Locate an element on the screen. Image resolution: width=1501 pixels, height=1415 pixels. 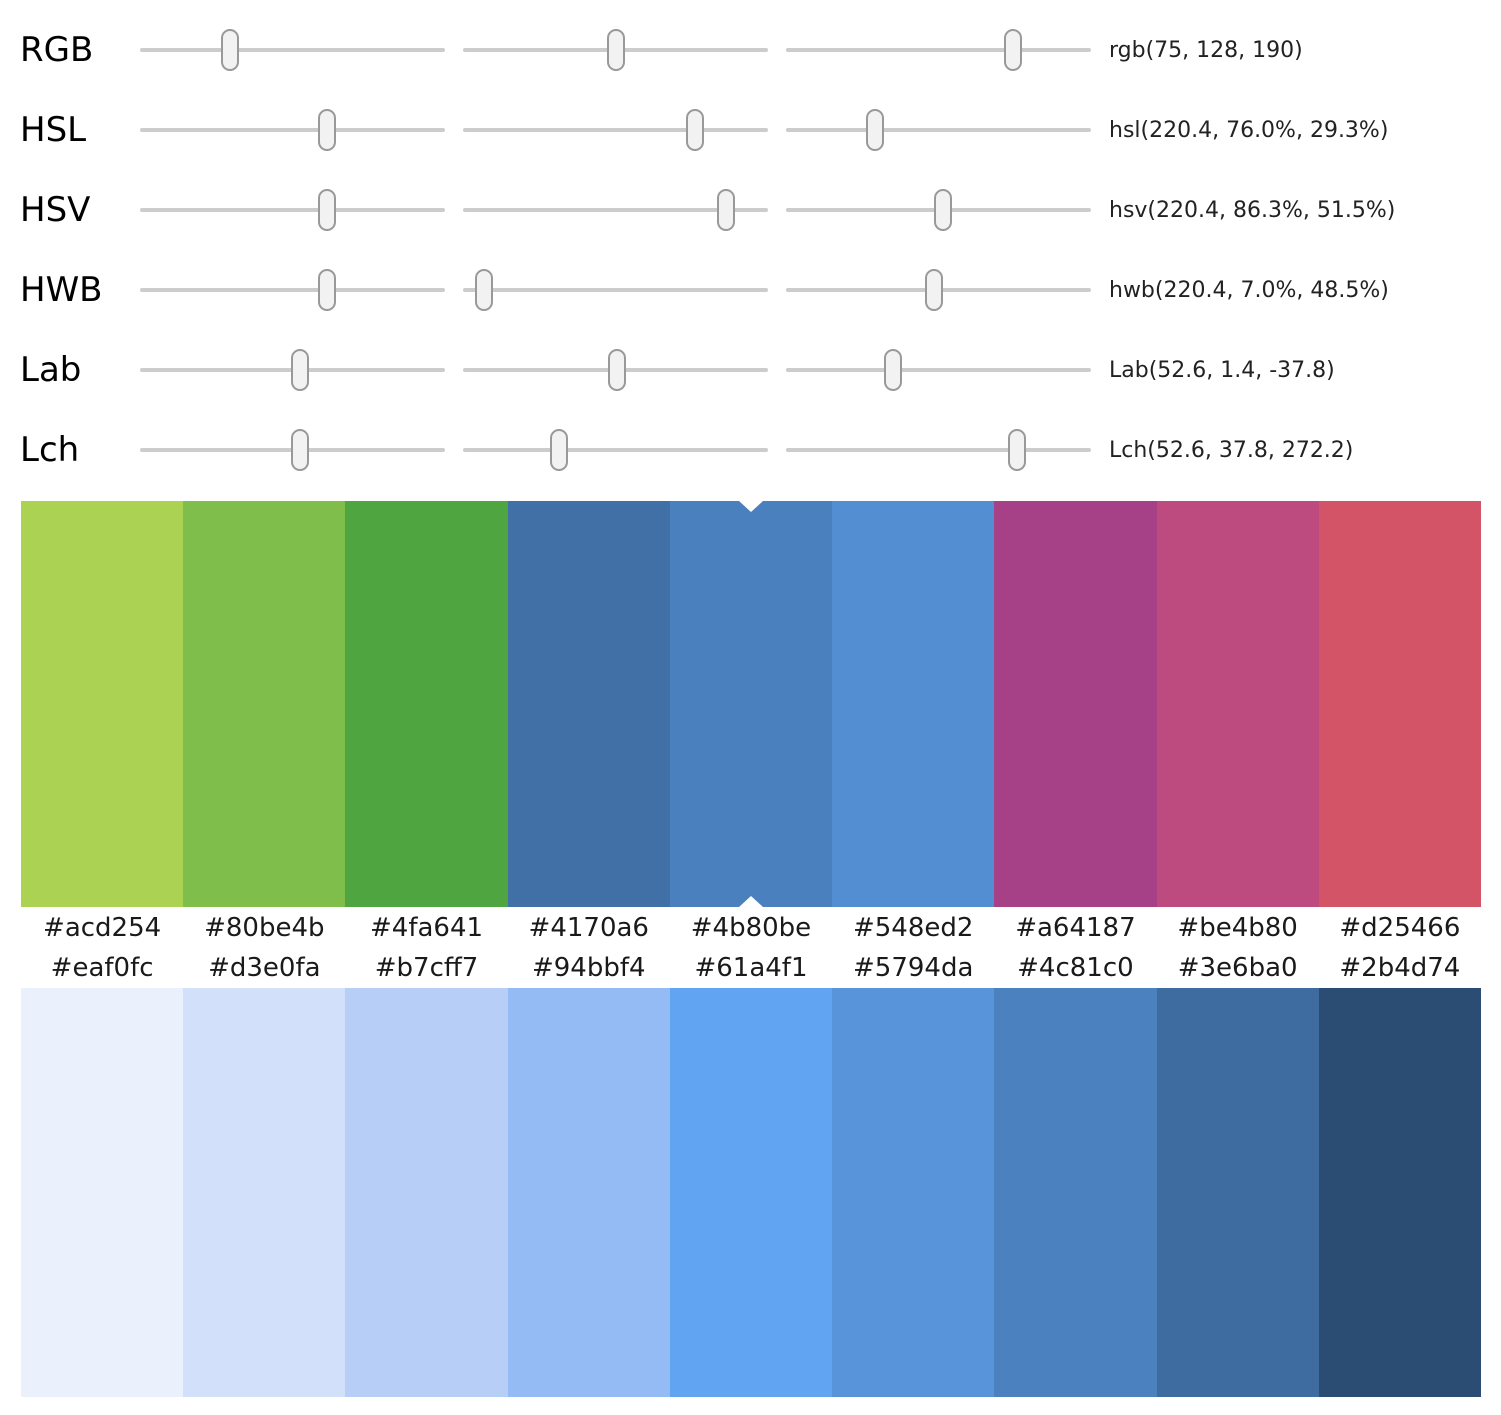
lab-value-text: Lab(52.6, 1.4, -37.8) is located at coordinates (1222, 370).